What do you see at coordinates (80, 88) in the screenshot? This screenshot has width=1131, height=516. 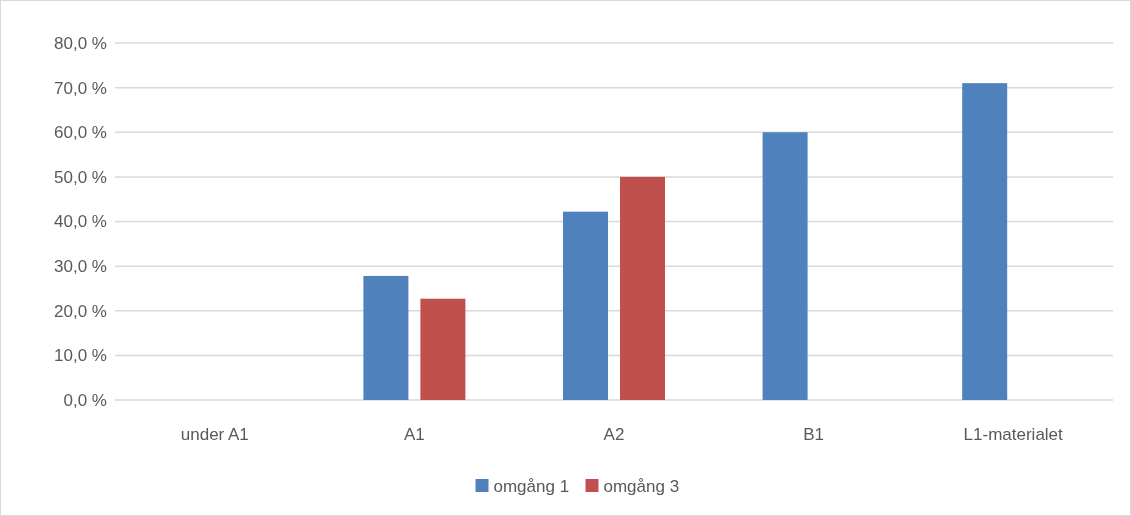 I see `y-tick-label: 70,0 %` at bounding box center [80, 88].